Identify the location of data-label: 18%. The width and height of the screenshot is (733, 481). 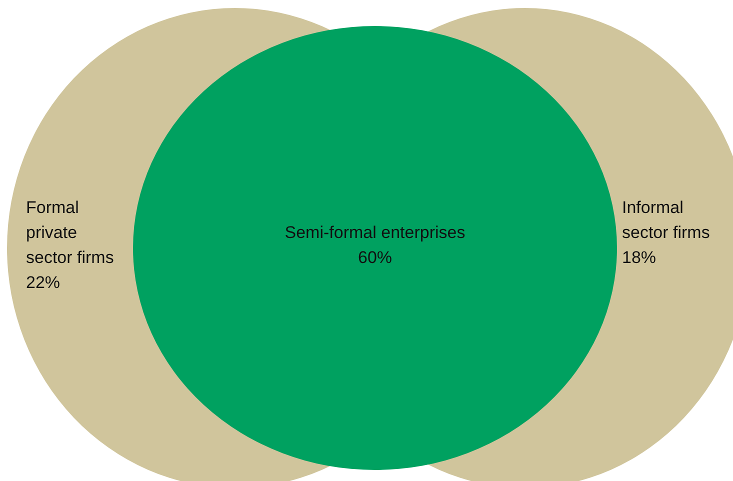
(639, 257).